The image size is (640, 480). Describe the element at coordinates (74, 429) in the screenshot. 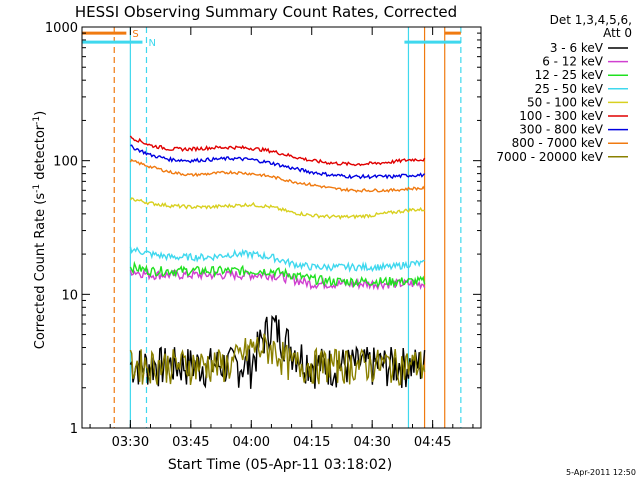

I see `y-tick-label-1: 1` at that location.